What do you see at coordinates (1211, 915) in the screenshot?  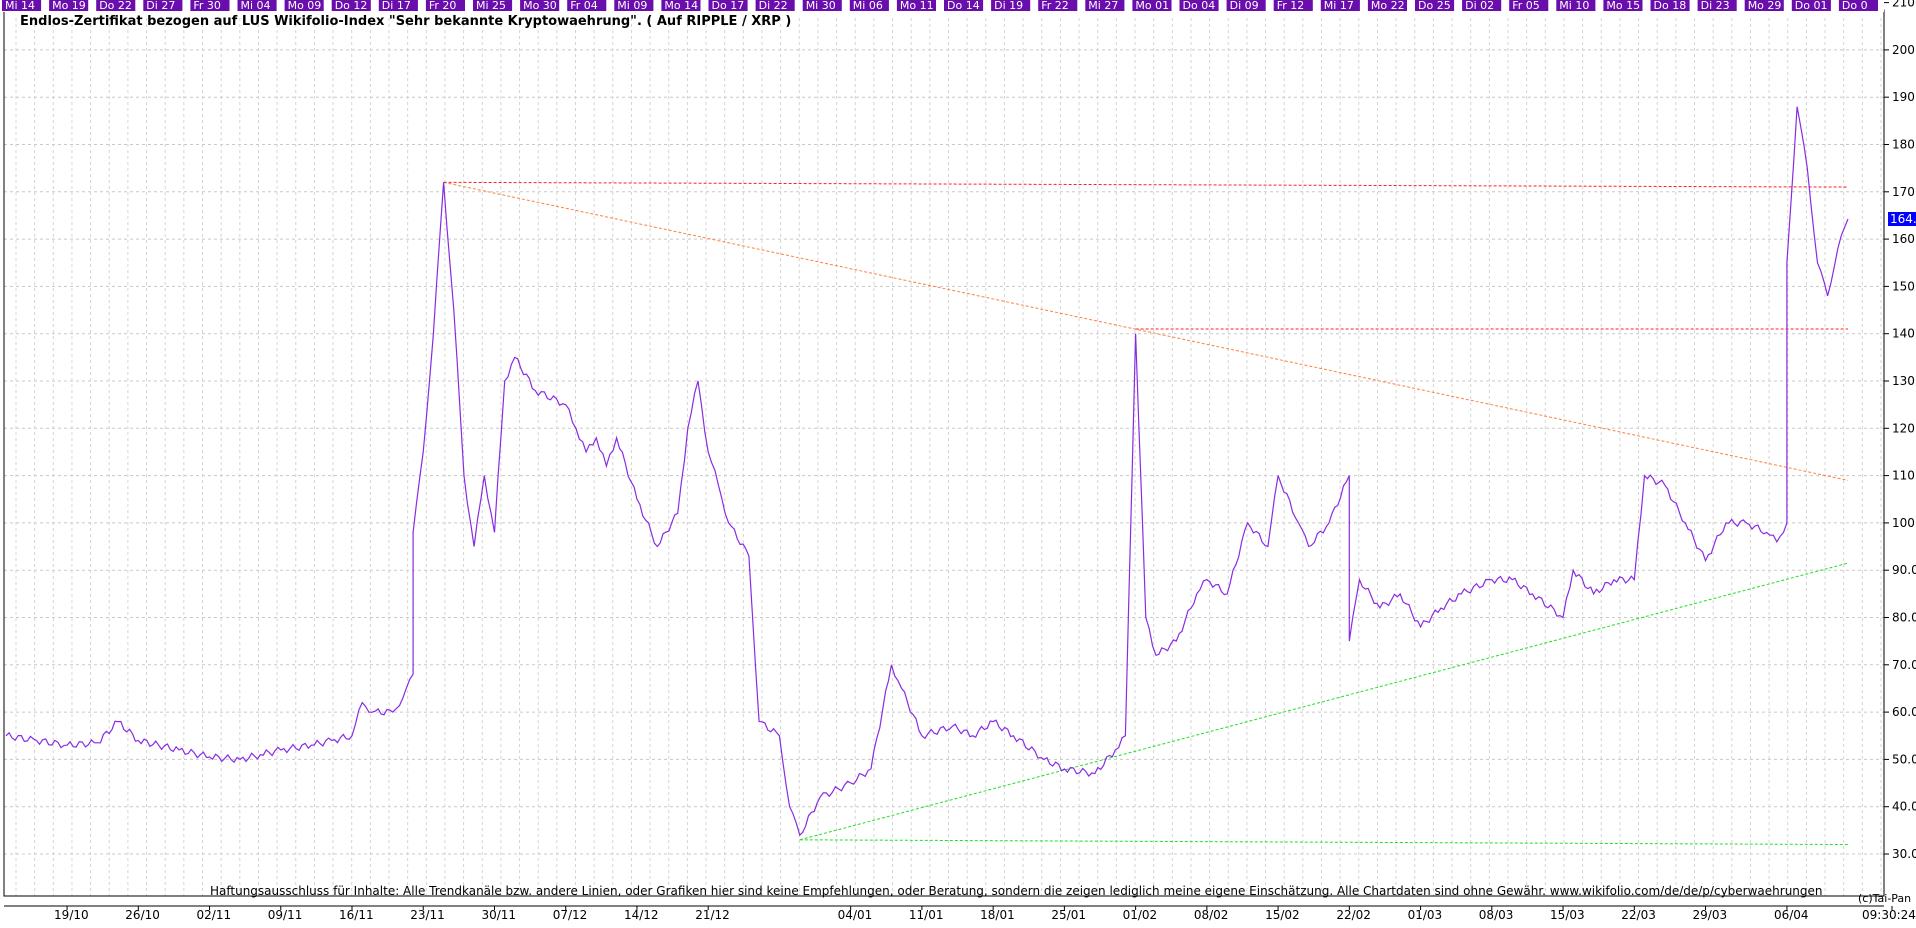 I see `x-tick-label: 08/02` at bounding box center [1211, 915].